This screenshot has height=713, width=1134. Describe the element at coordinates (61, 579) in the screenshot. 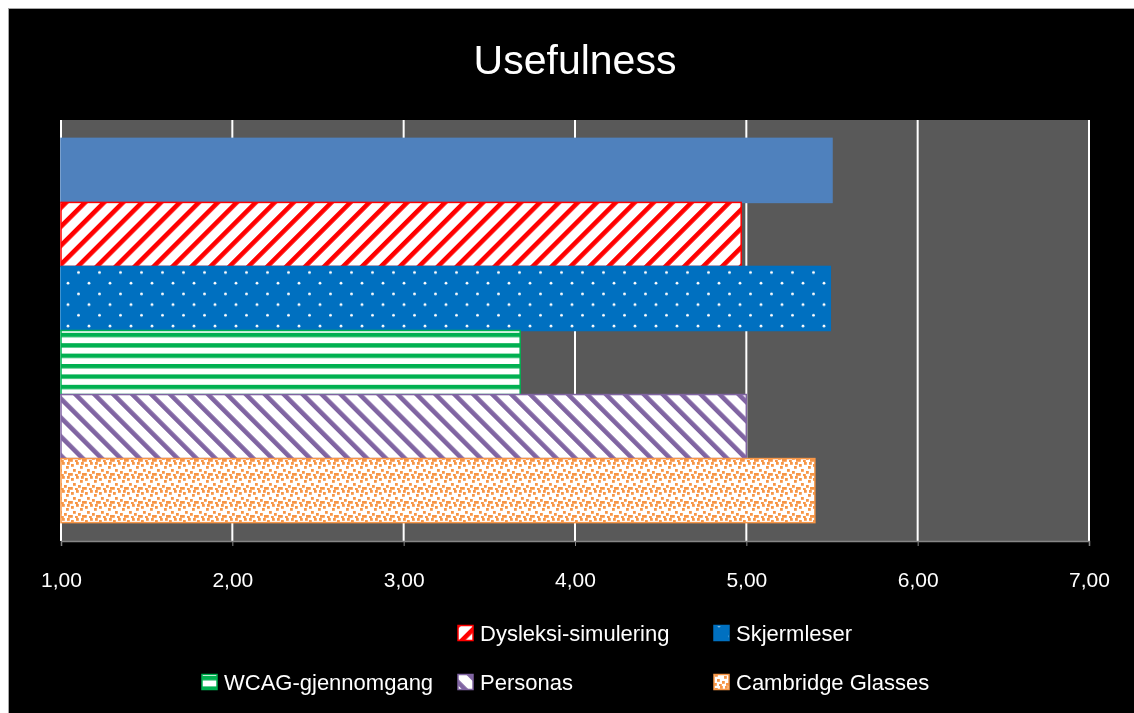

I see `x-tick-label: 1,00` at that location.